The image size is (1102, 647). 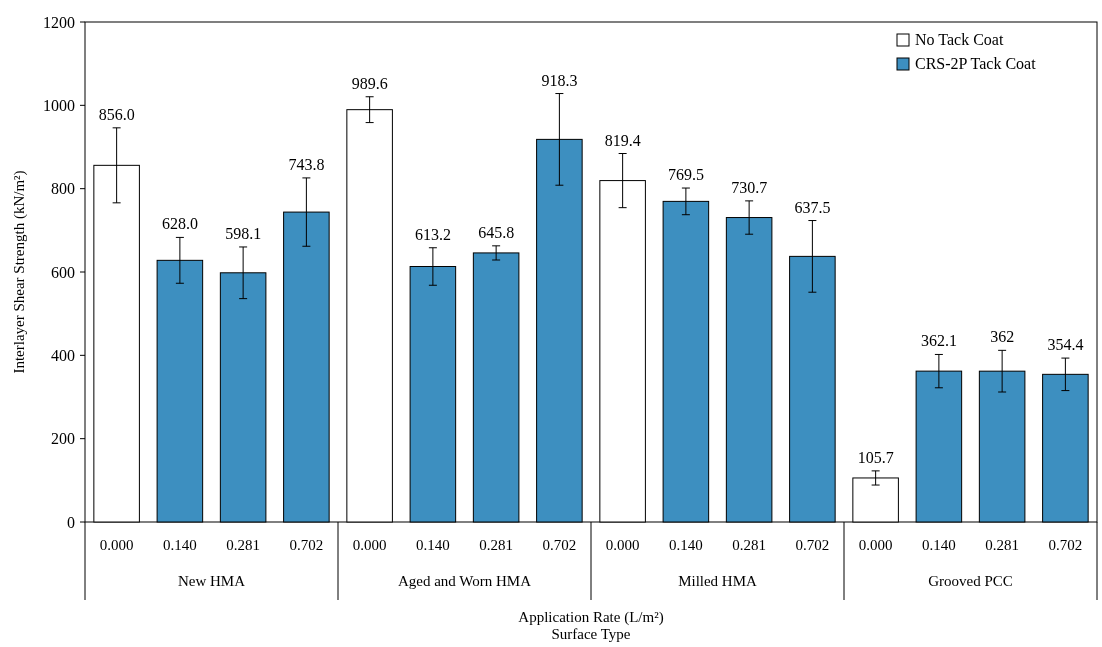 What do you see at coordinates (685, 175) in the screenshot?
I see `data-label: 769.5` at bounding box center [685, 175].